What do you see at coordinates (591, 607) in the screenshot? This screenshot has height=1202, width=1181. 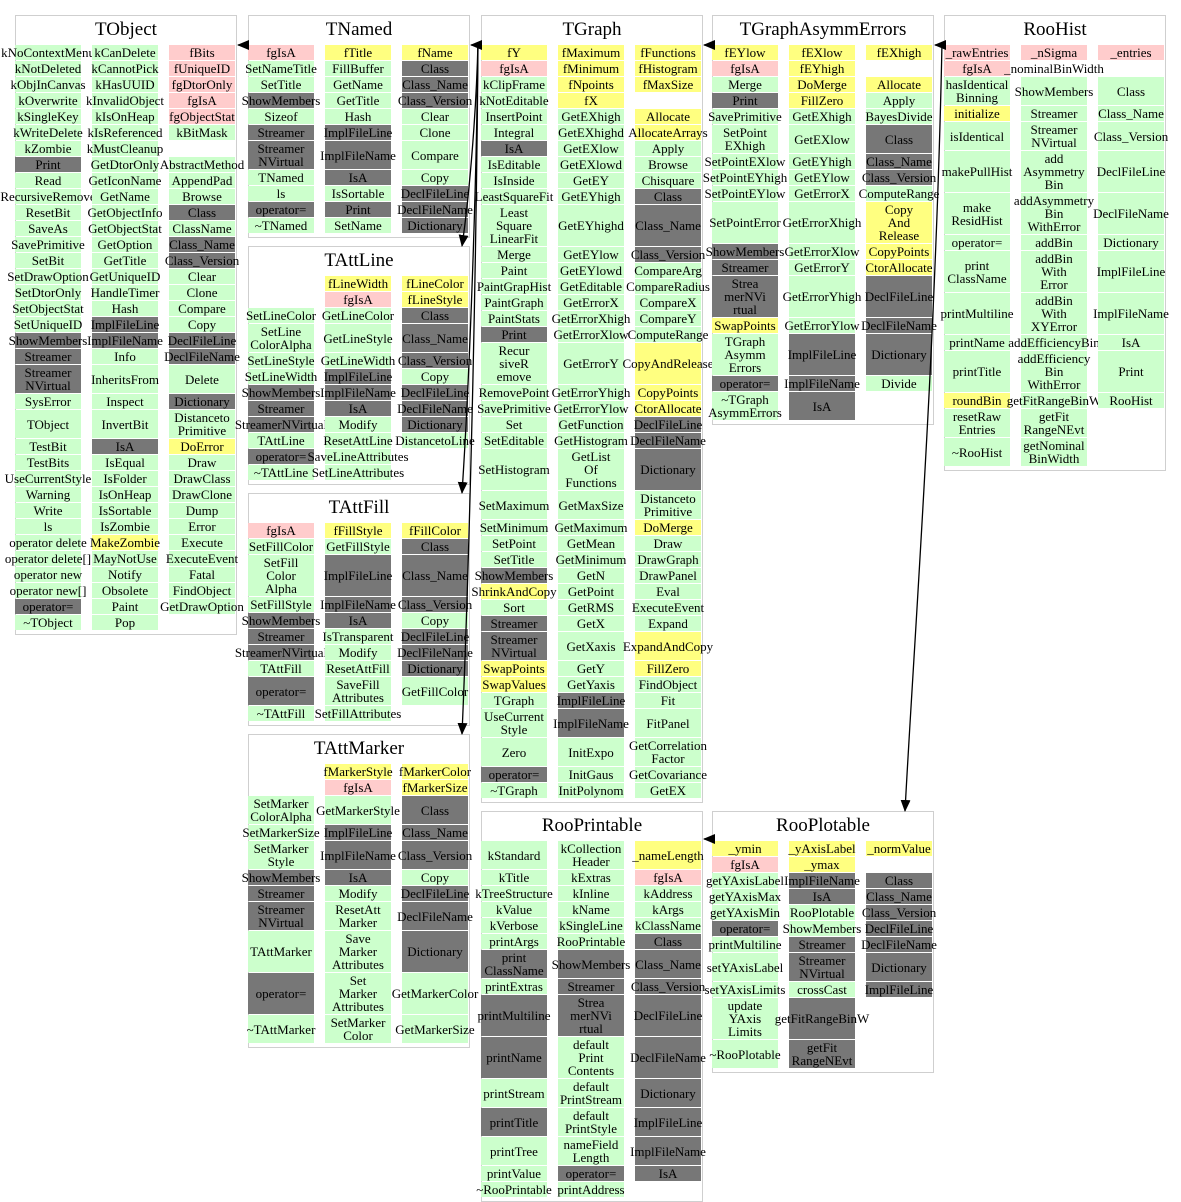 I see `member-name: GetRMS` at bounding box center [591, 607].